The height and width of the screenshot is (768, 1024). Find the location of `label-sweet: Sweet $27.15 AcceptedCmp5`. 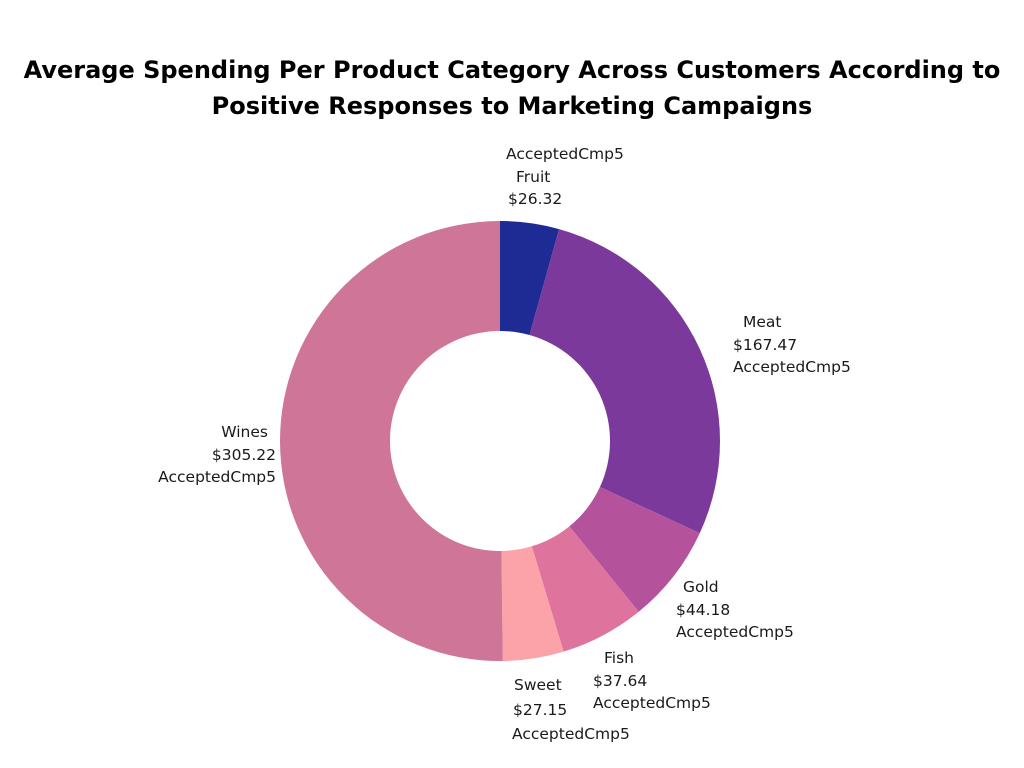

label-sweet: Sweet $27.15 AcceptedCmp5 is located at coordinates (571, 710).